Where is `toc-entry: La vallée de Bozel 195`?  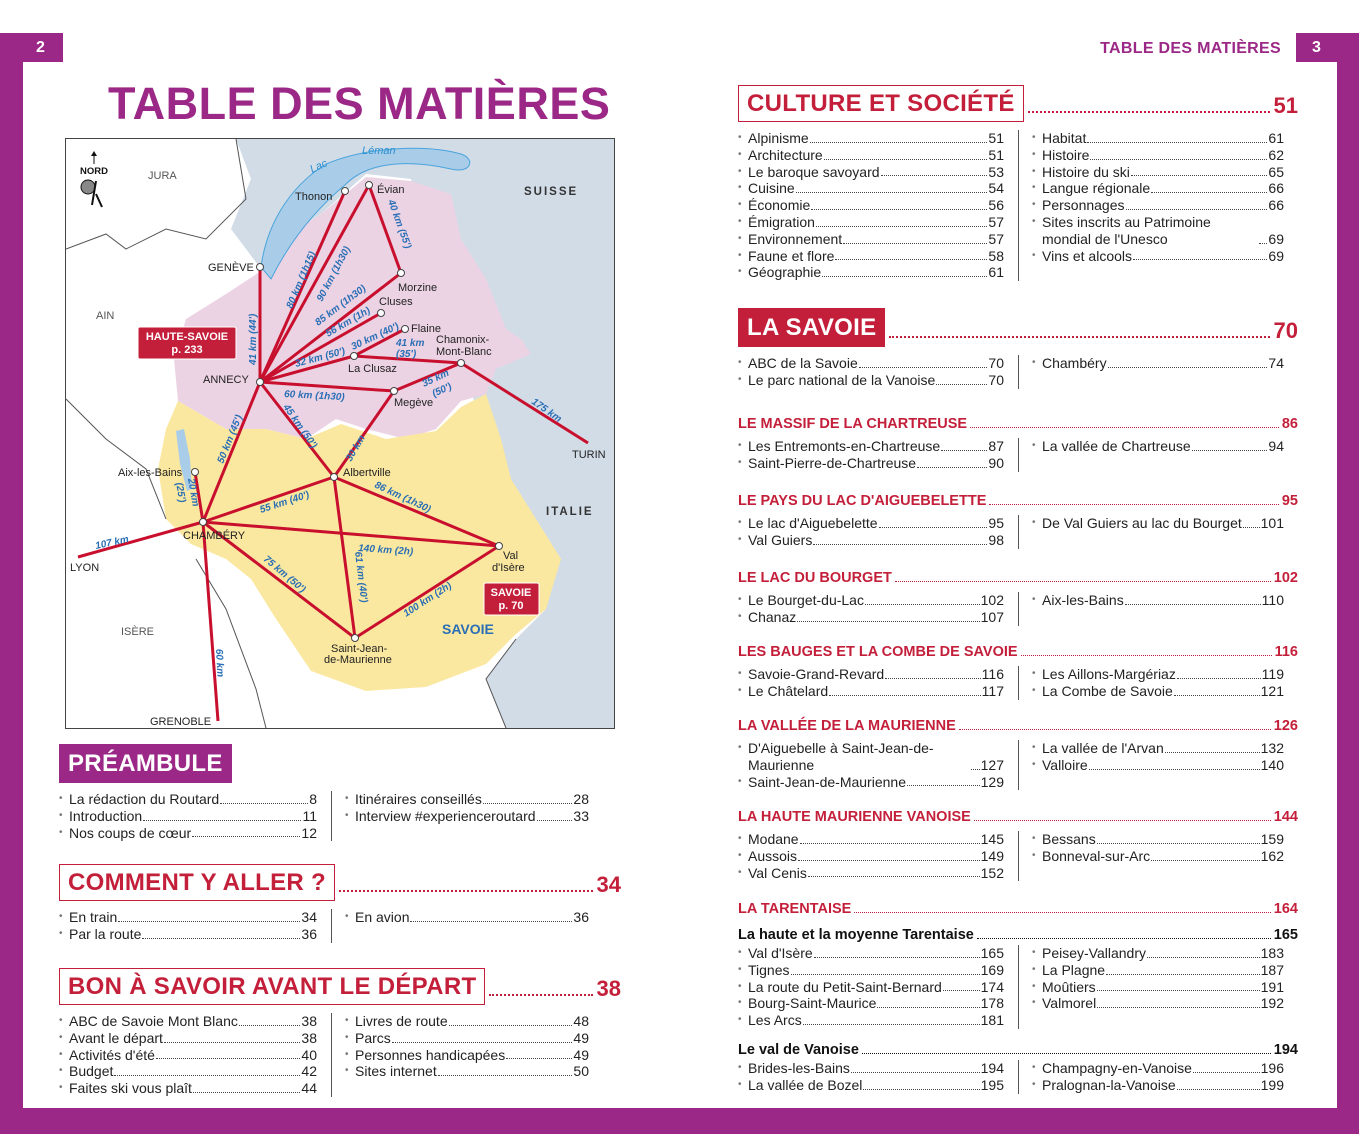
toc-entry: La vallée de Bozel 195 is located at coordinates (871, 1085).